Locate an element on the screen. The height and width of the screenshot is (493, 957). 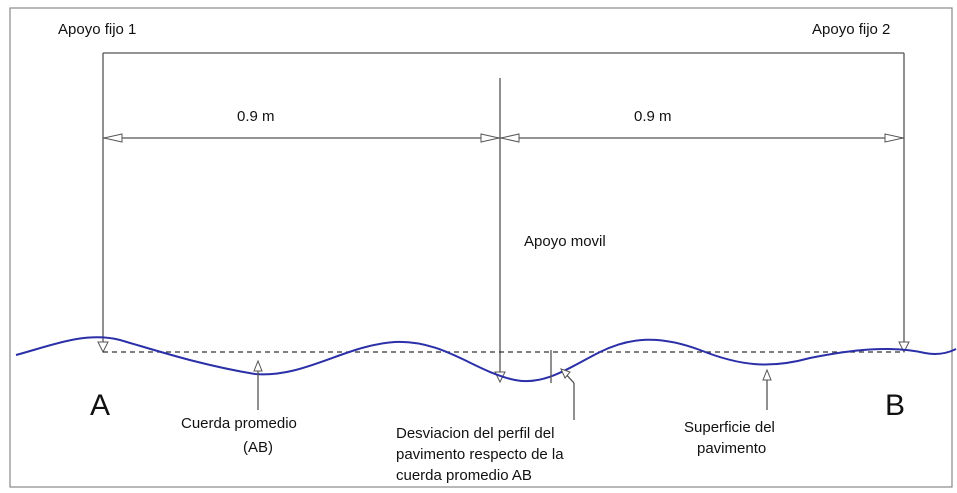
dimension-arrow-left-end is located at coordinates (490, 138).